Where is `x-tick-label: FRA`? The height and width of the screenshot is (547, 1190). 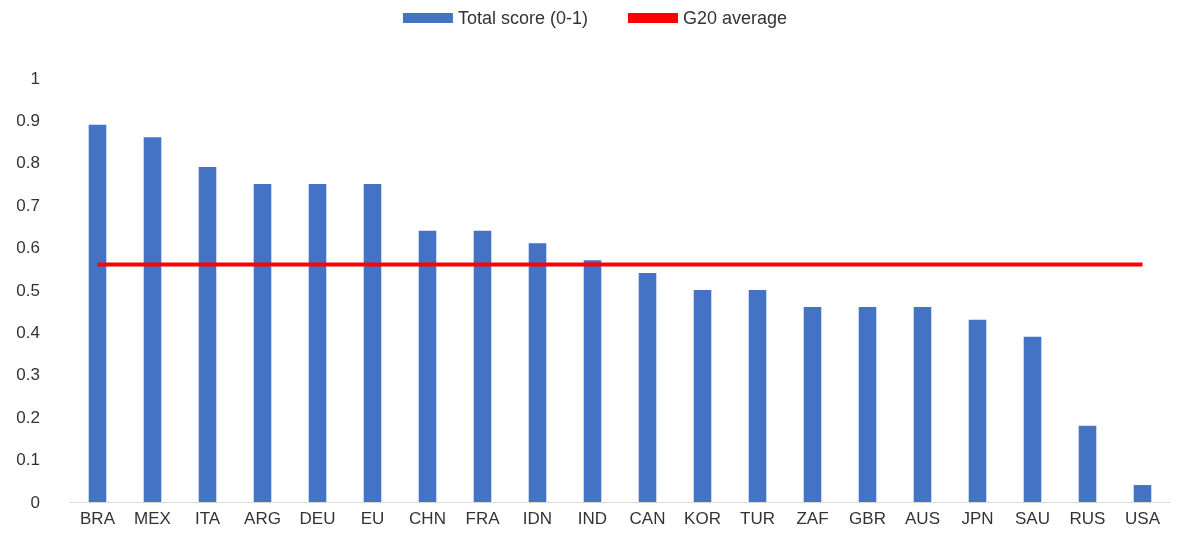
x-tick-label: FRA is located at coordinates (483, 518).